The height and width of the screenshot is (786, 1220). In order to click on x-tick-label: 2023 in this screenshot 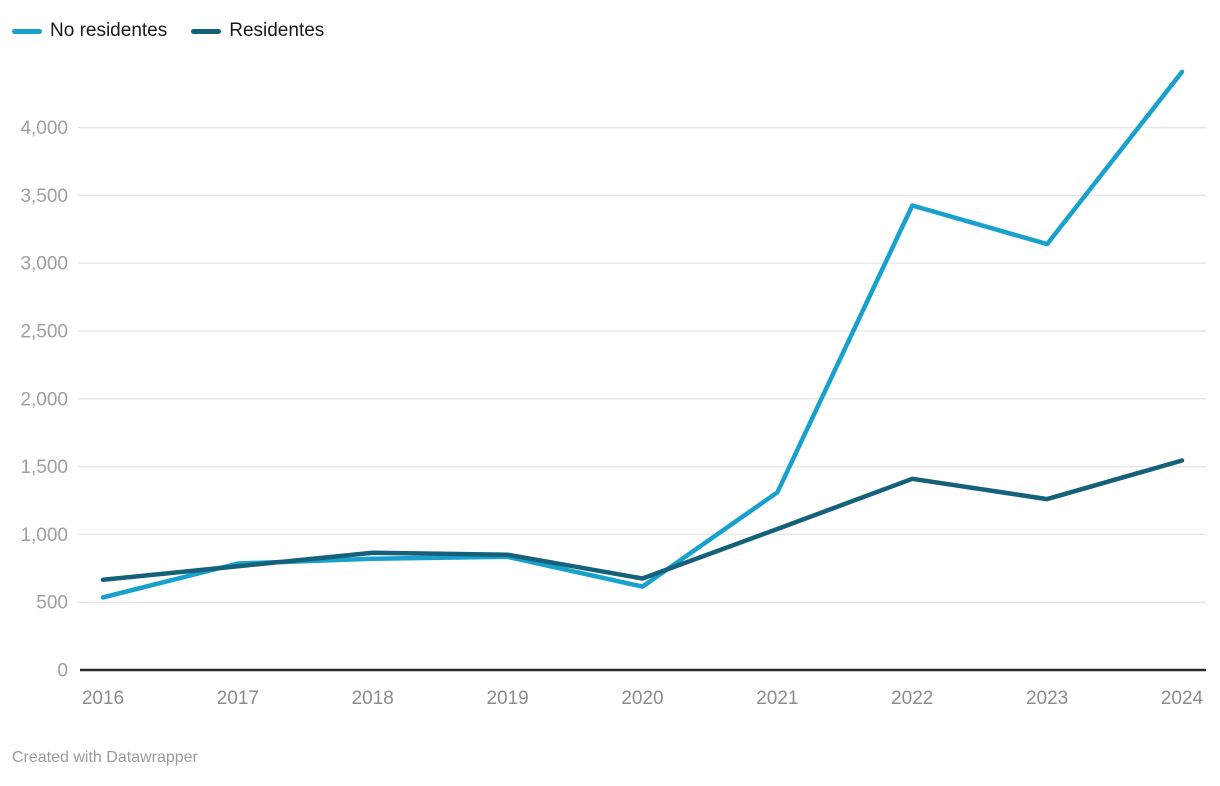, I will do `click(1047, 698)`.